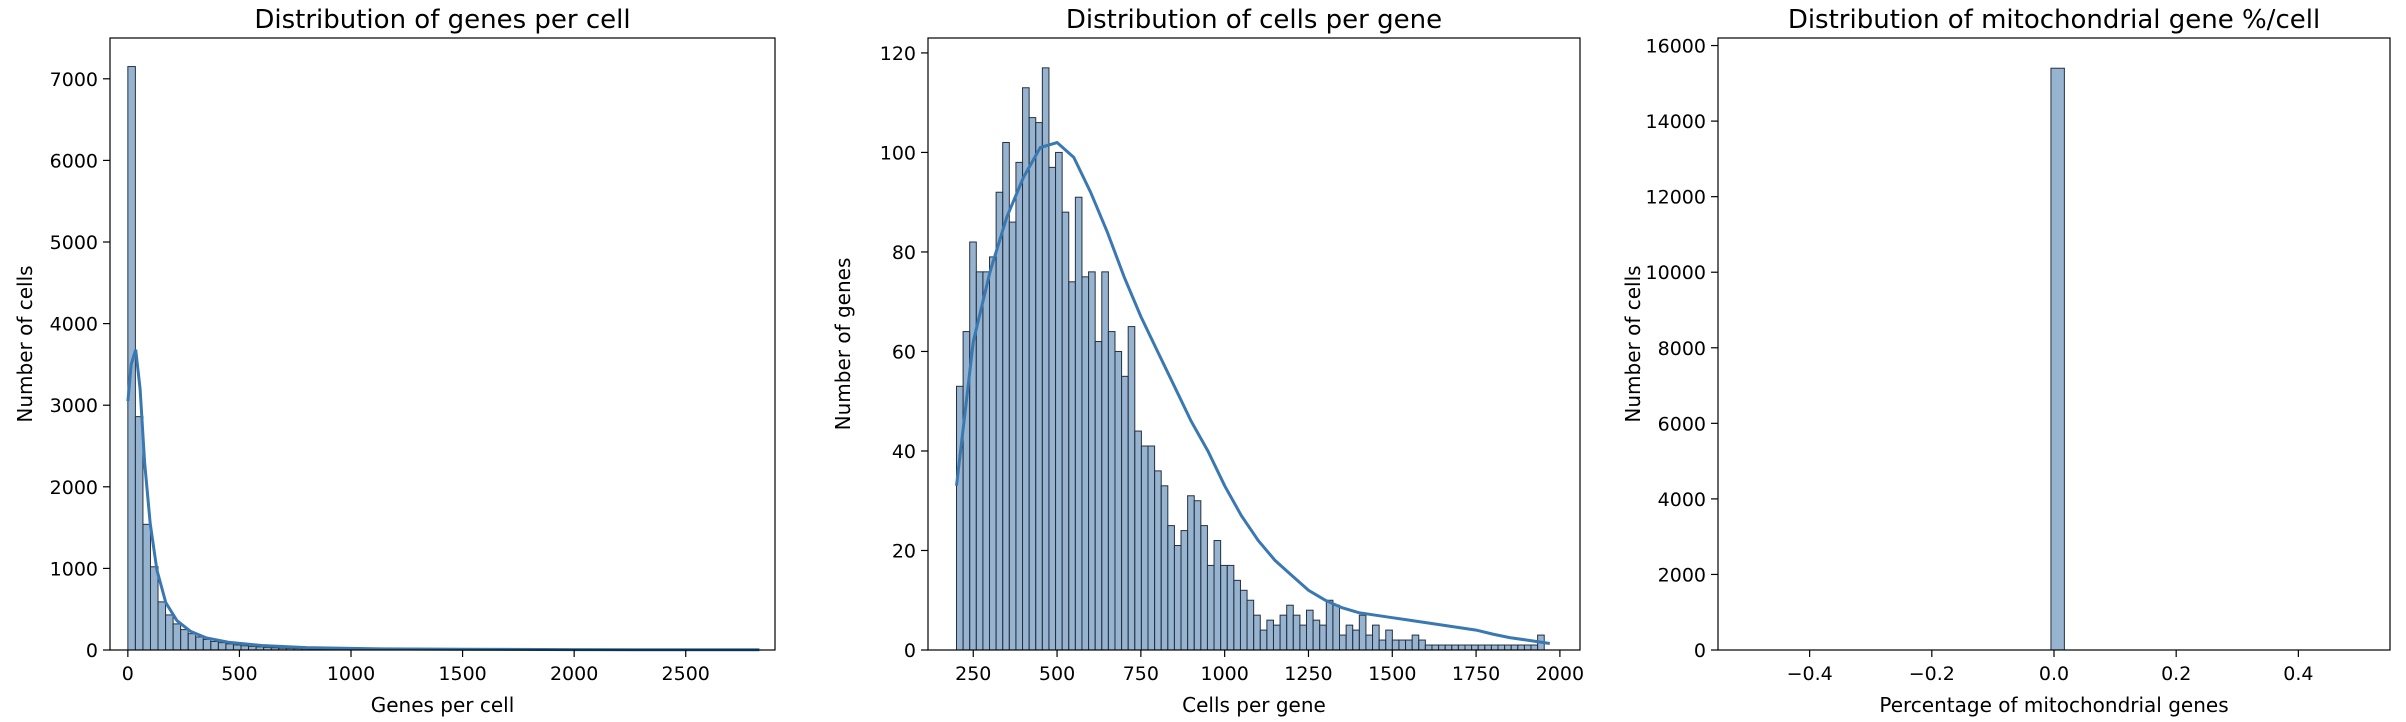 The height and width of the screenshot is (722, 2406). I want to click on x-tick-label: 2500, so click(686, 674).